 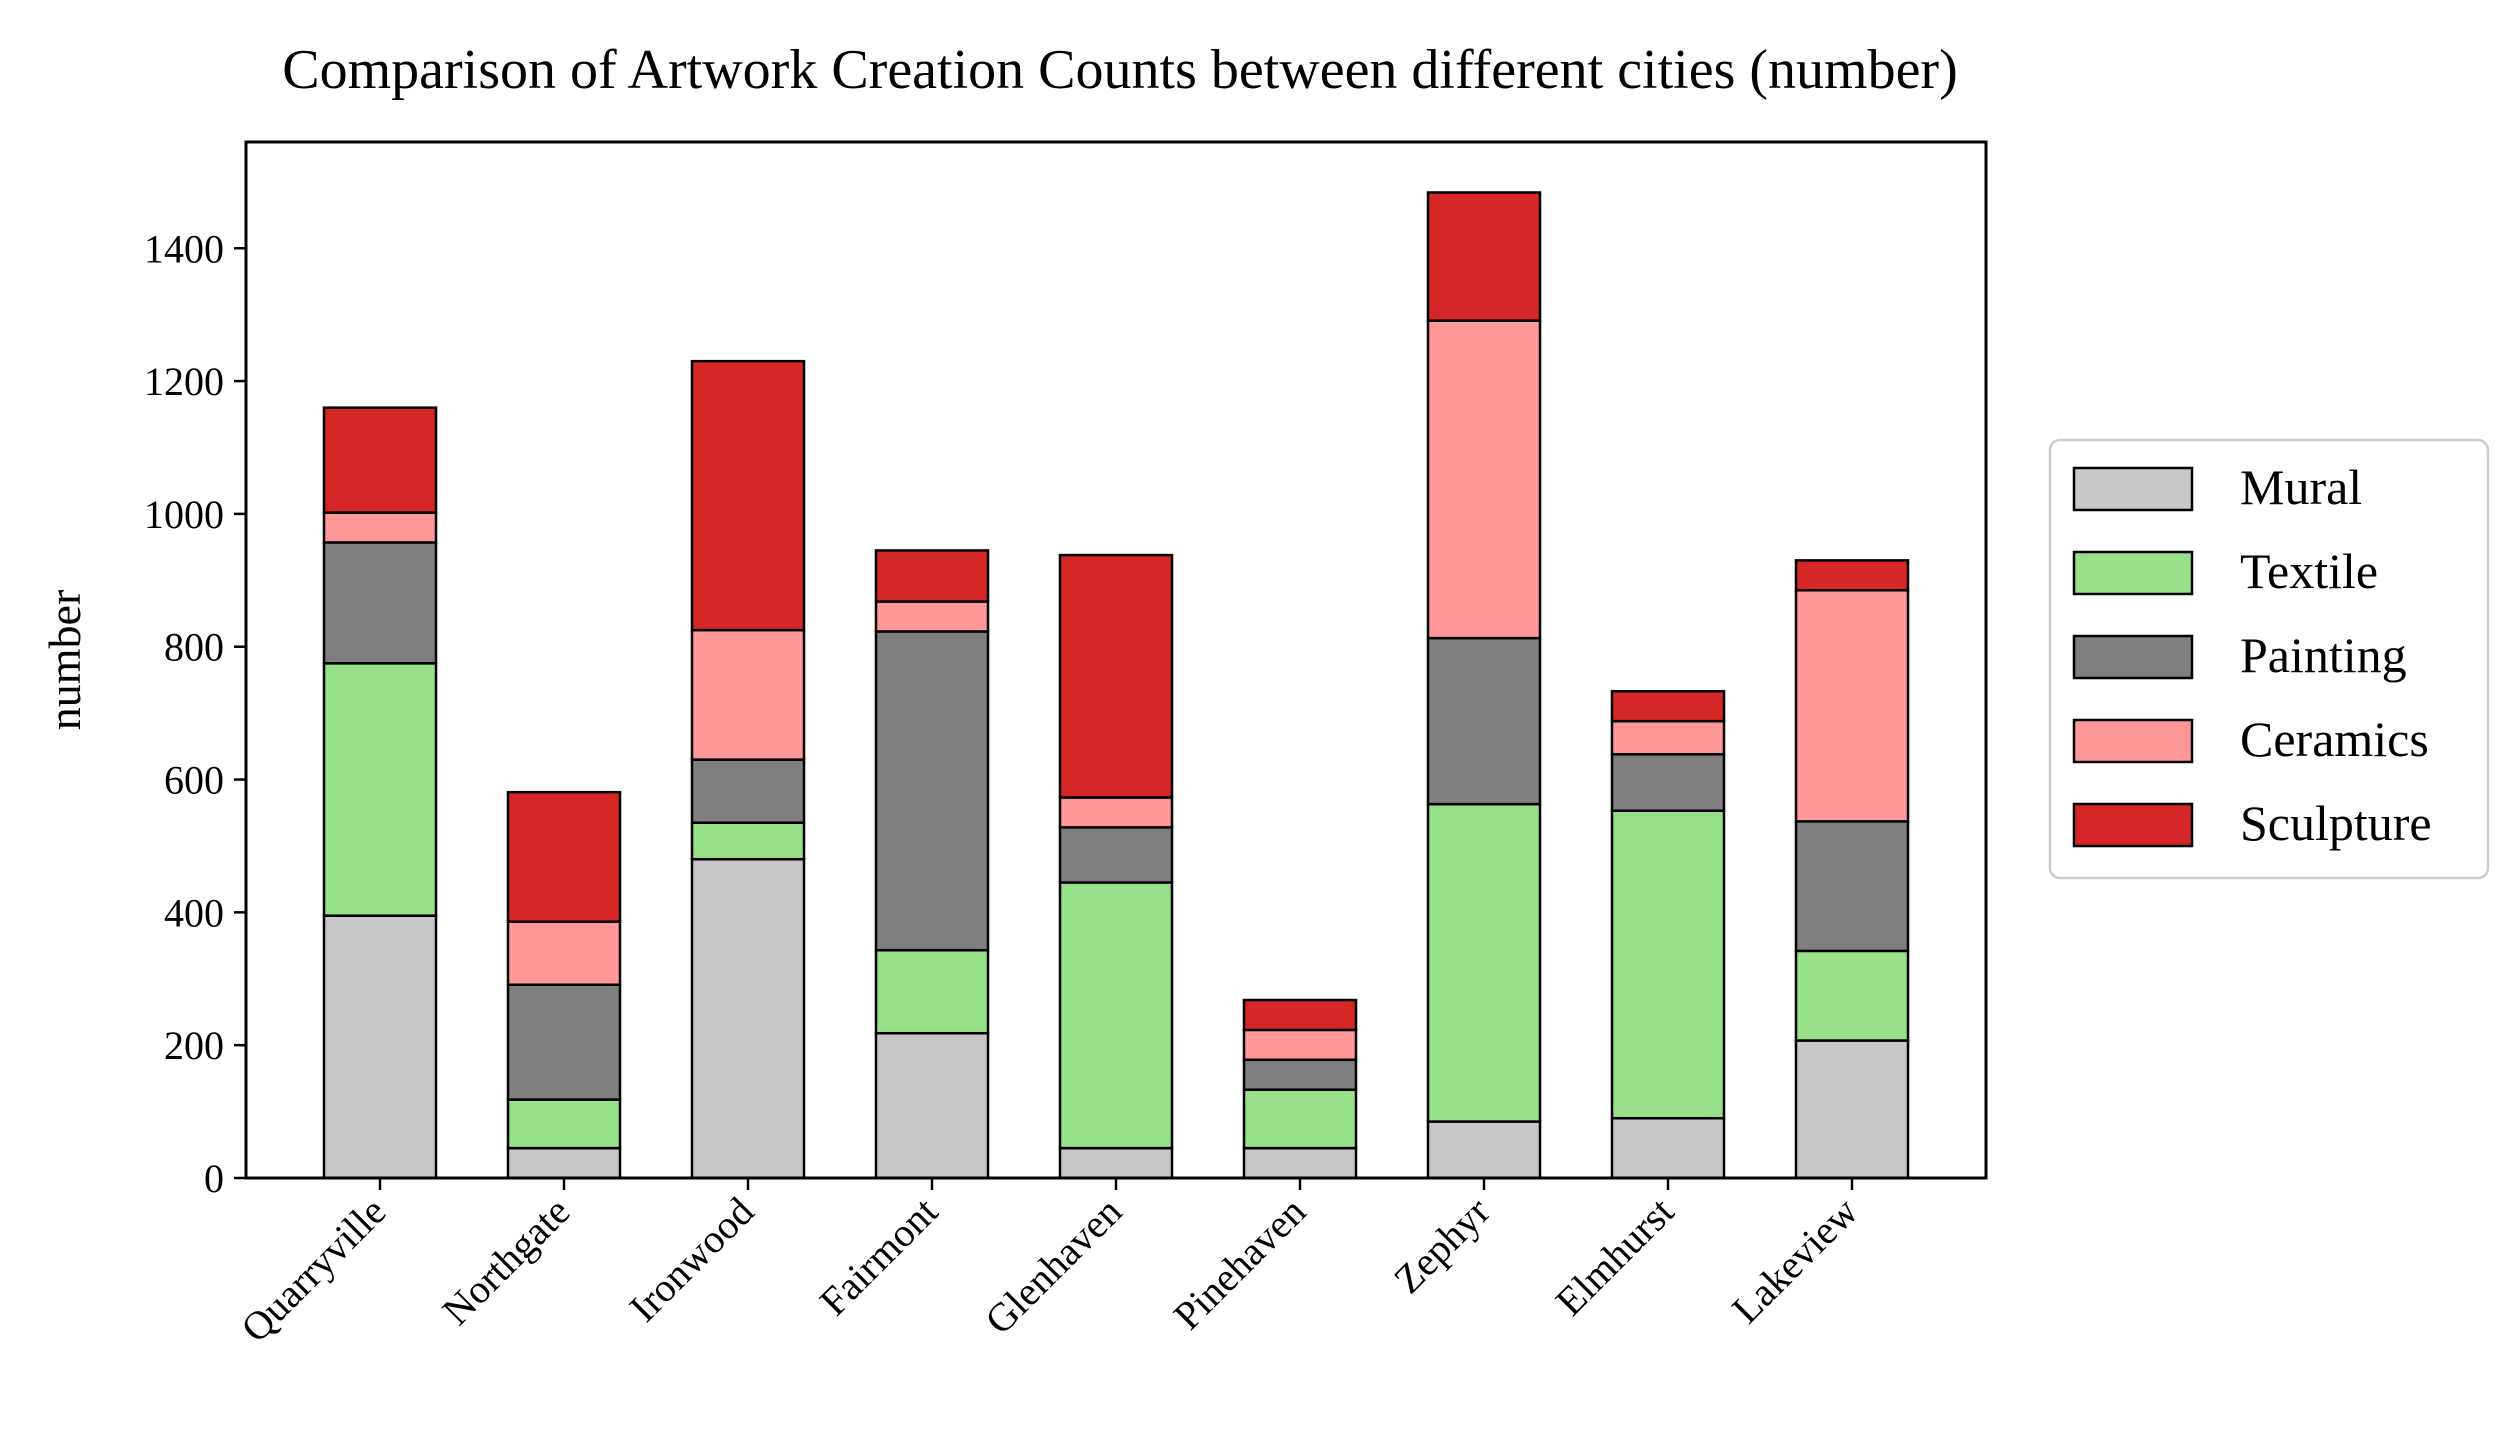 I want to click on bar-sculpture-glenhaven, so click(x=1116, y=676).